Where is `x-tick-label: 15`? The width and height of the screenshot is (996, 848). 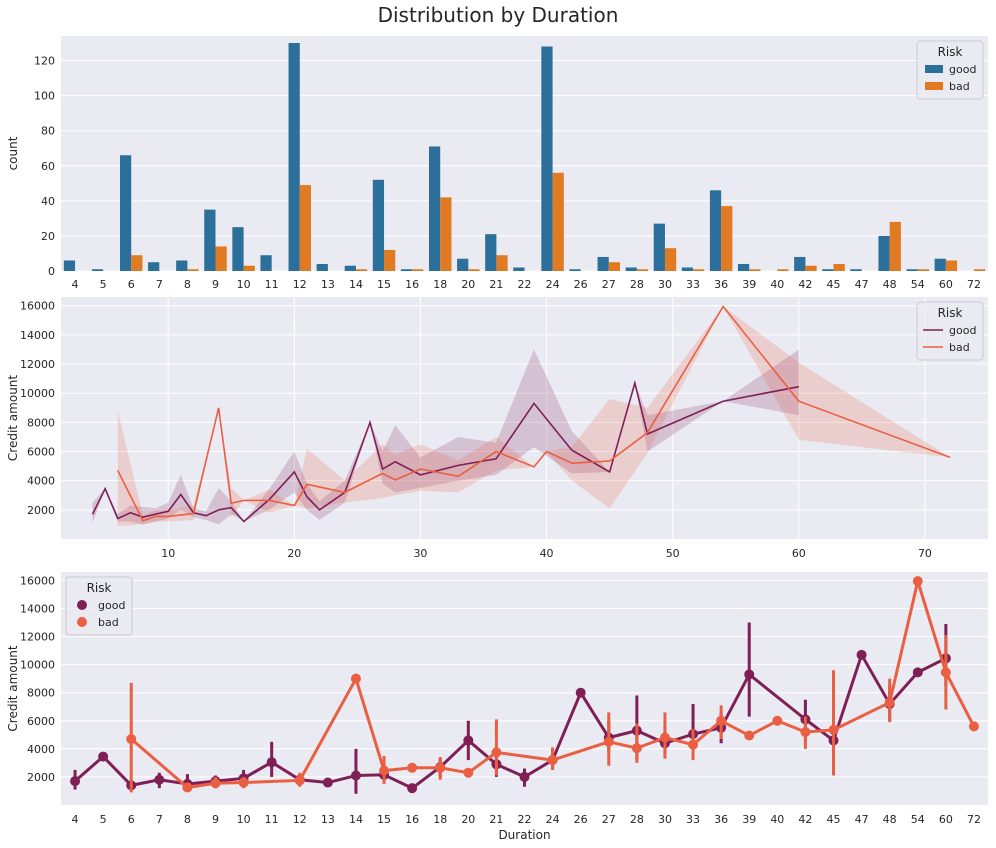
x-tick-label: 15 is located at coordinates (384, 819).